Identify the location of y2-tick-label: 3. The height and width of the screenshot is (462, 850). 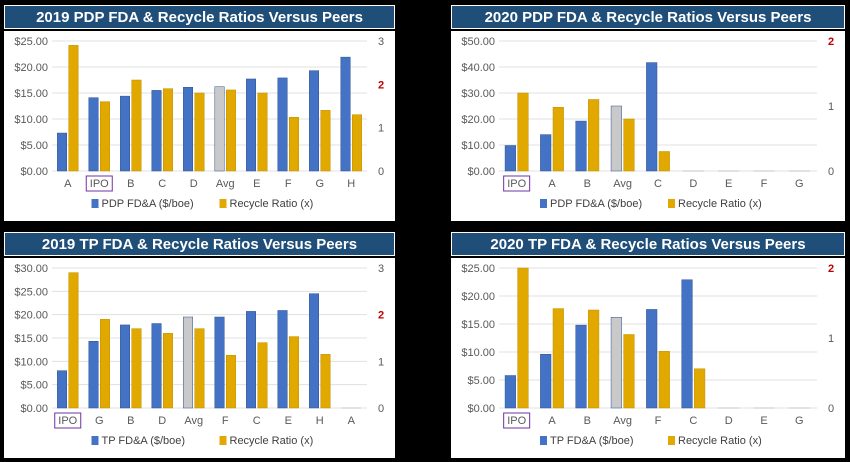
(381, 269).